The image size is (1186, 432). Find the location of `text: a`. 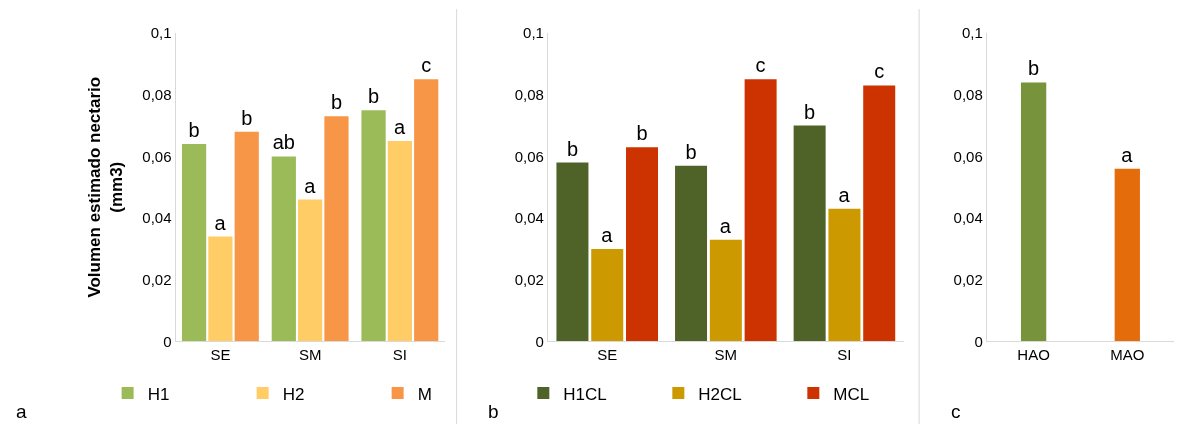

text: a is located at coordinates (21, 411).